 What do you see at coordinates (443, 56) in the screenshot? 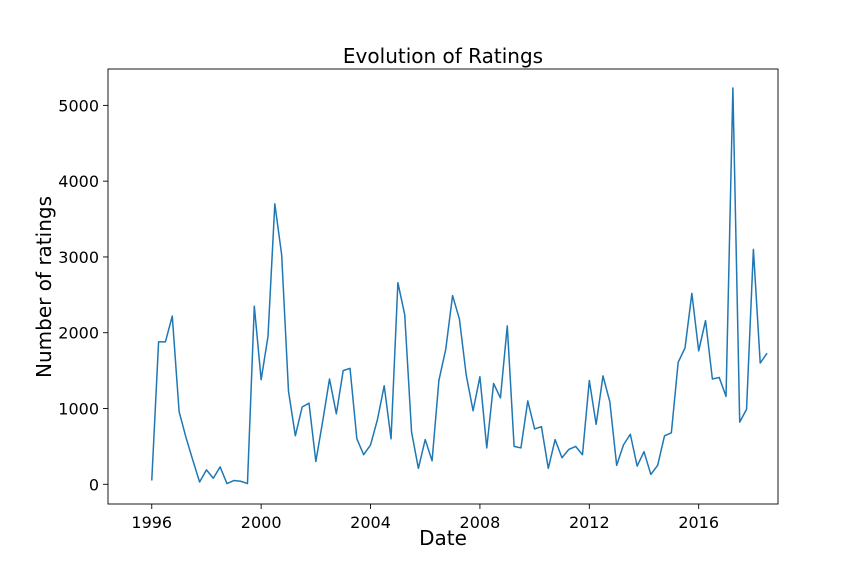
I see `chart-title: Evolution of Ratings` at bounding box center [443, 56].